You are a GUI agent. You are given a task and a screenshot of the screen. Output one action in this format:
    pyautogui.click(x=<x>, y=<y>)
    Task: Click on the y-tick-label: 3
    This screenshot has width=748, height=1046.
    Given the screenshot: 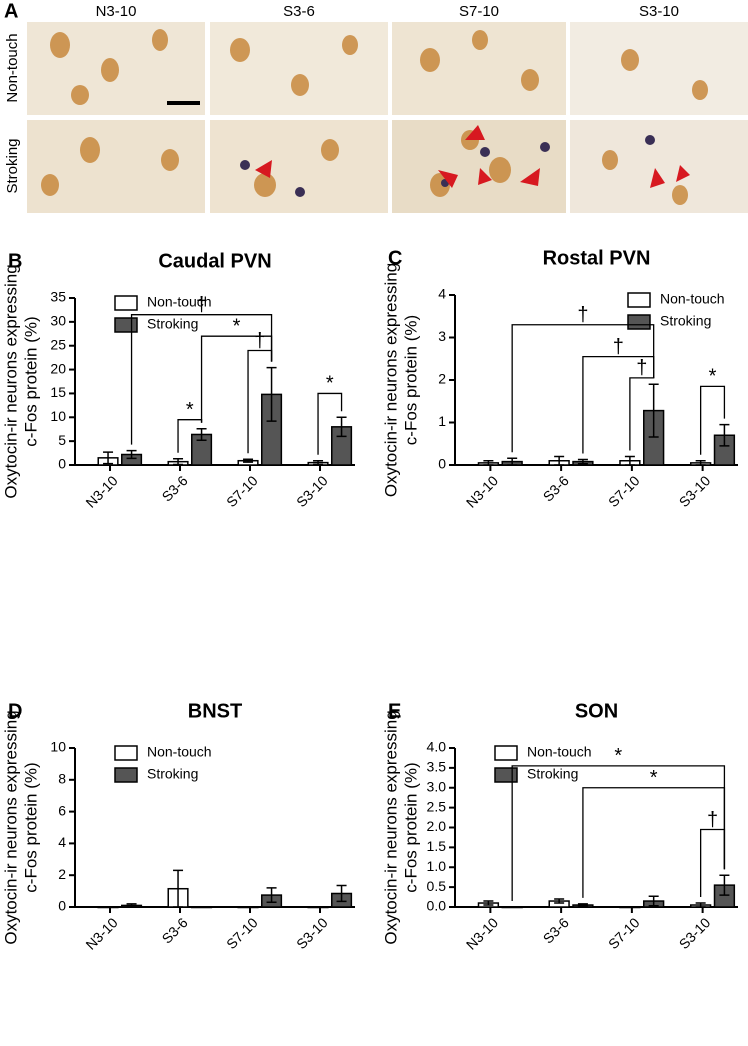 What is the action you would take?
    pyautogui.click(x=442, y=336)
    